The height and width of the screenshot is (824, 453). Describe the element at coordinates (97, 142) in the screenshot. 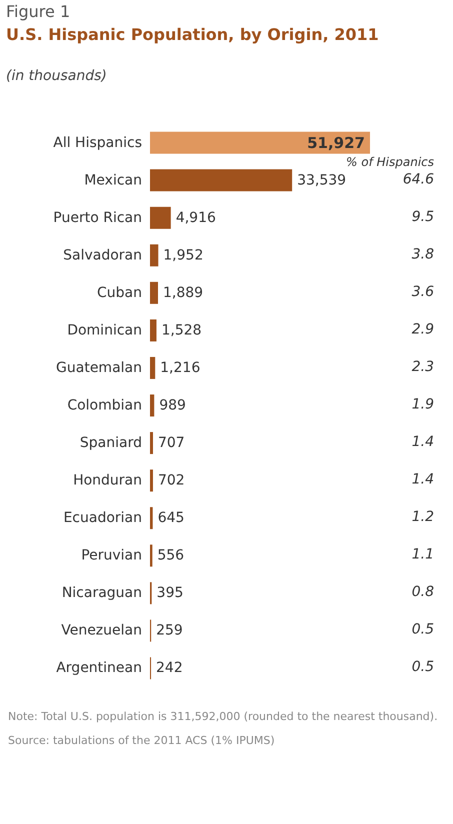

I see `y-tick-label: All Hispanics` at that location.